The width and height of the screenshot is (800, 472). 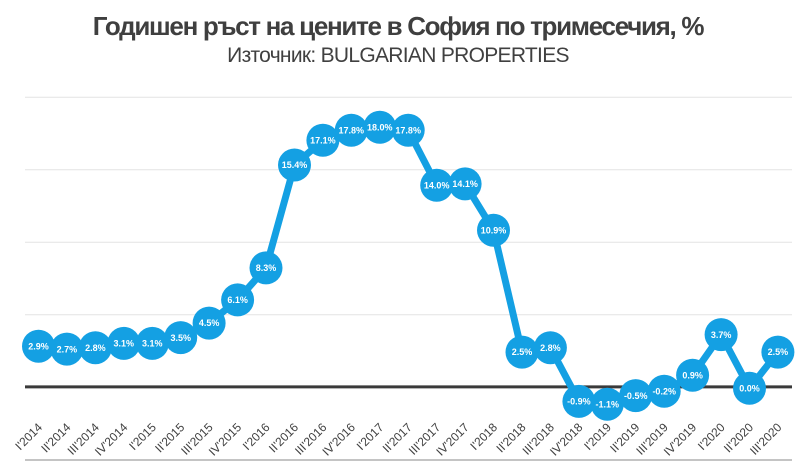 What do you see at coordinates (766, 439) in the screenshot?
I see `svg-text: III'2020` at bounding box center [766, 439].